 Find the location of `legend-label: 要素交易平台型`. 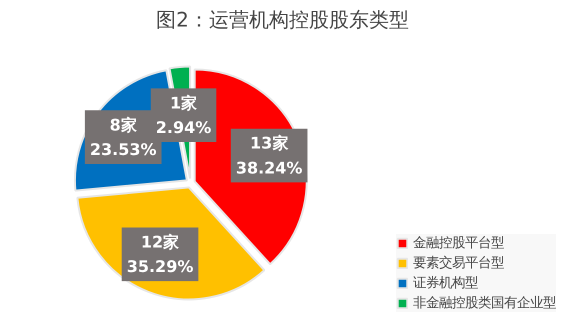

legend-label: 要素交易平台型 is located at coordinates (458, 263).